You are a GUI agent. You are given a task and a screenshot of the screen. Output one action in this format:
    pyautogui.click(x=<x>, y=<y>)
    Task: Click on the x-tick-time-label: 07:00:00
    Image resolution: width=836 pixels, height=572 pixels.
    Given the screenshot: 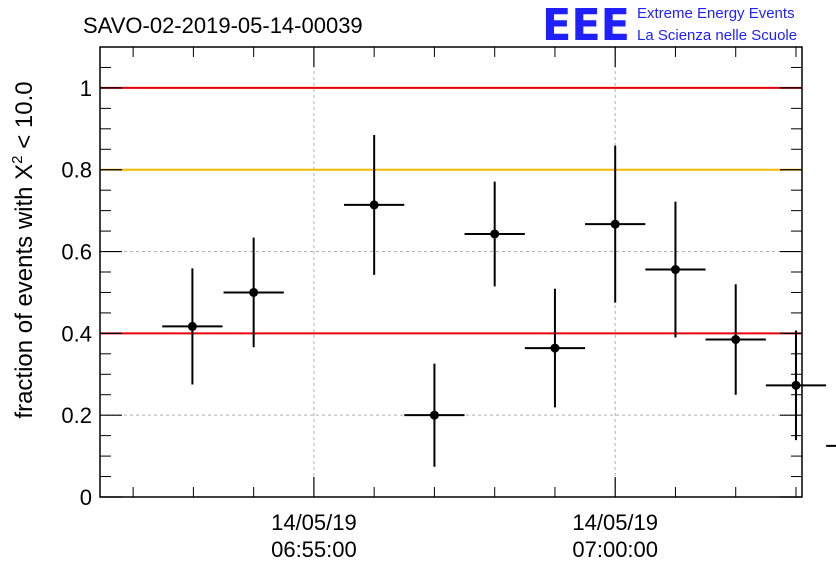 What is the action you would take?
    pyautogui.click(x=615, y=549)
    